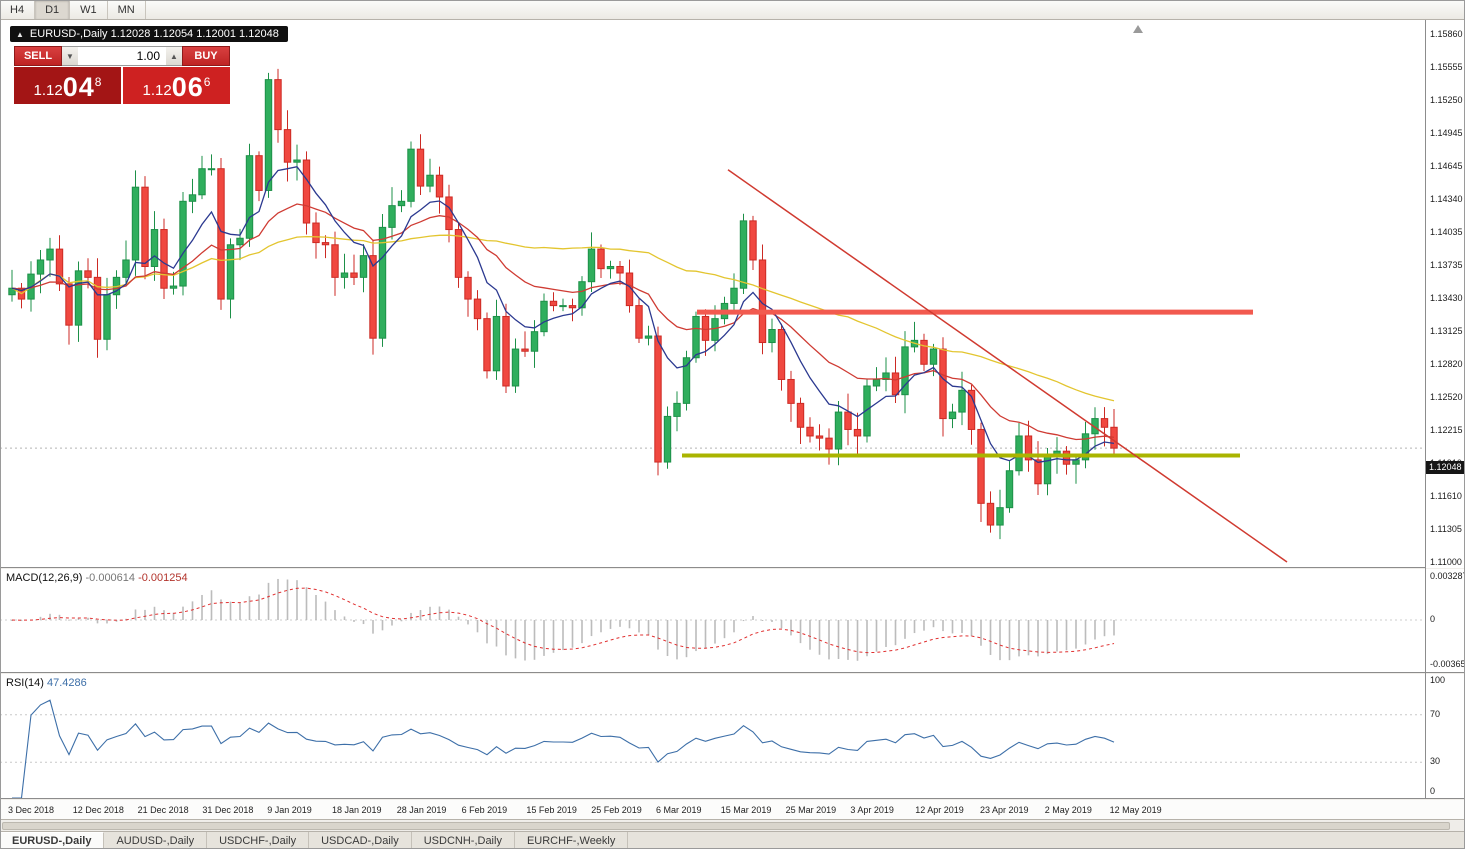  What do you see at coordinates (1446, 166) in the screenshot?
I see `price-axis-label: 1.14645` at bounding box center [1446, 166].